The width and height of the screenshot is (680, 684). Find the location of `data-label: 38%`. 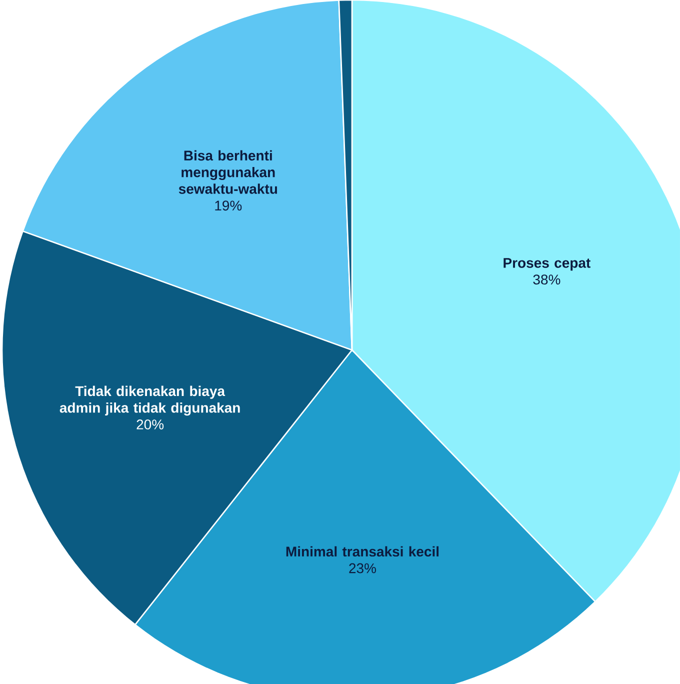

data-label: 38% is located at coordinates (546, 279).